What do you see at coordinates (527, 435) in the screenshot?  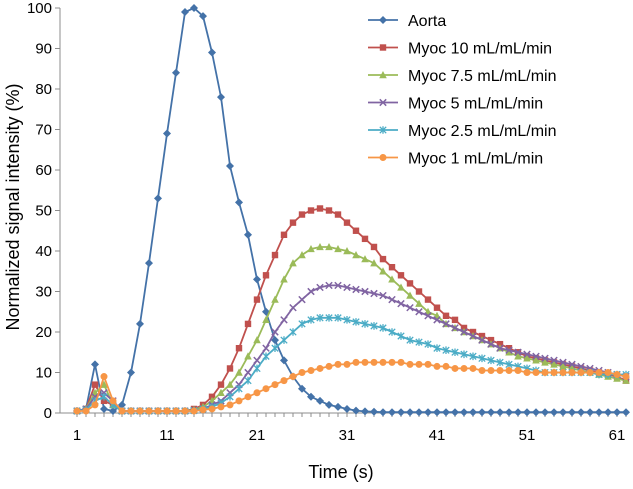 I see `x-tick-label: 51` at bounding box center [527, 435].